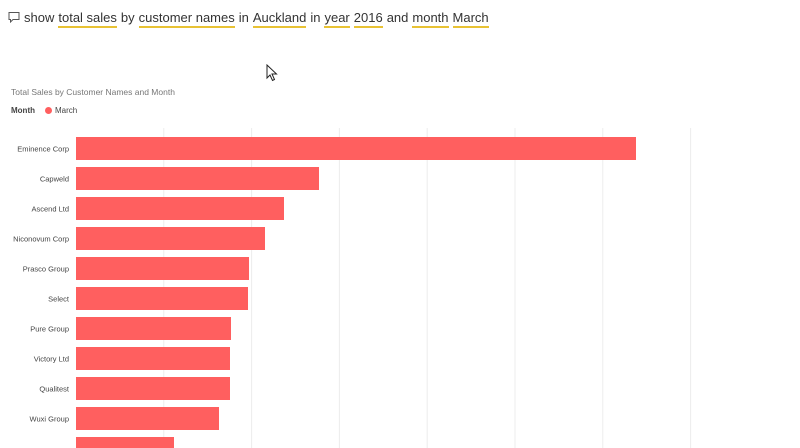  Describe the element at coordinates (430, 18) in the screenshot. I see `qna-keyword: month` at that location.